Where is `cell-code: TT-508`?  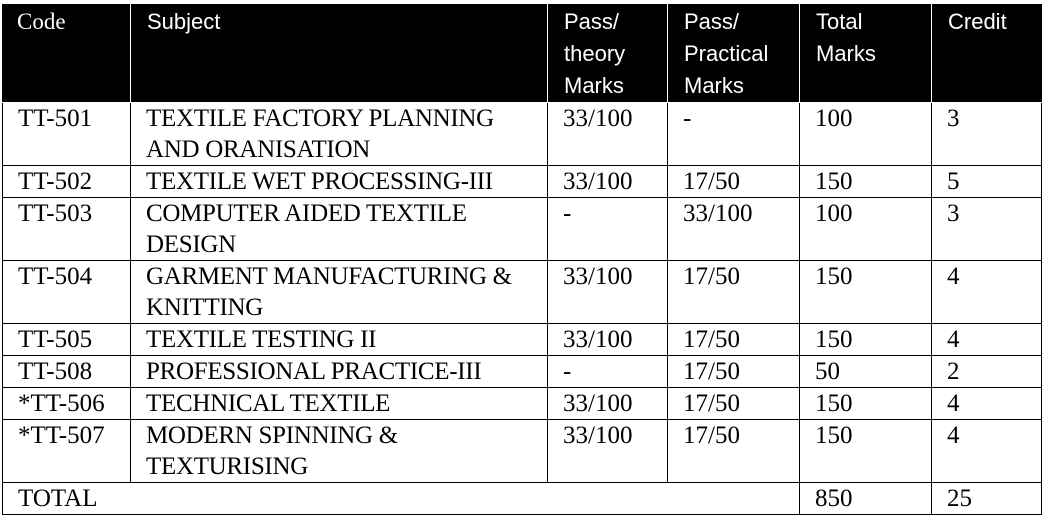
cell-code: TT-508 is located at coordinates (66, 371).